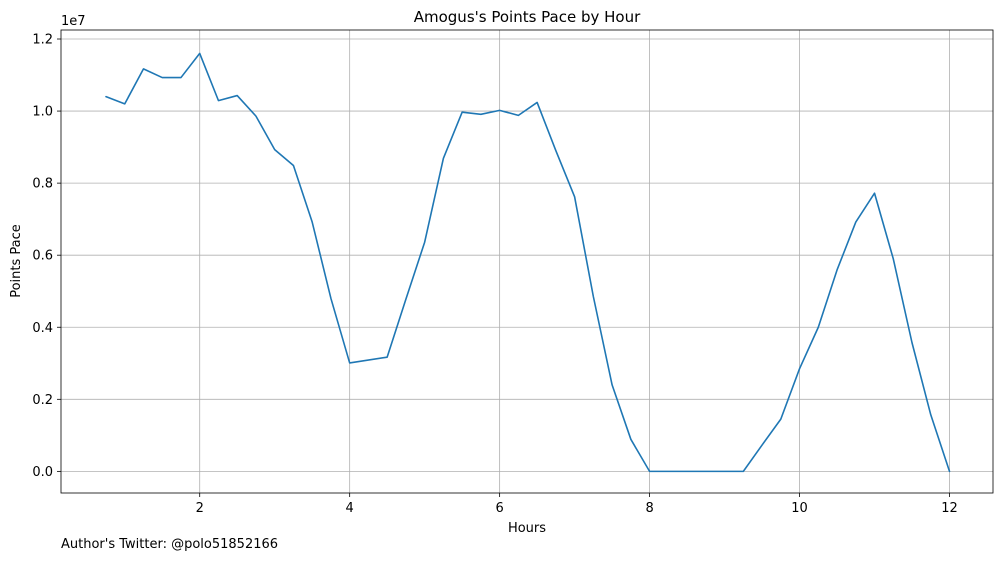 The height and width of the screenshot is (562, 1001). What do you see at coordinates (42, 472) in the screenshot?
I see `y-tick-label: 0.0` at bounding box center [42, 472].